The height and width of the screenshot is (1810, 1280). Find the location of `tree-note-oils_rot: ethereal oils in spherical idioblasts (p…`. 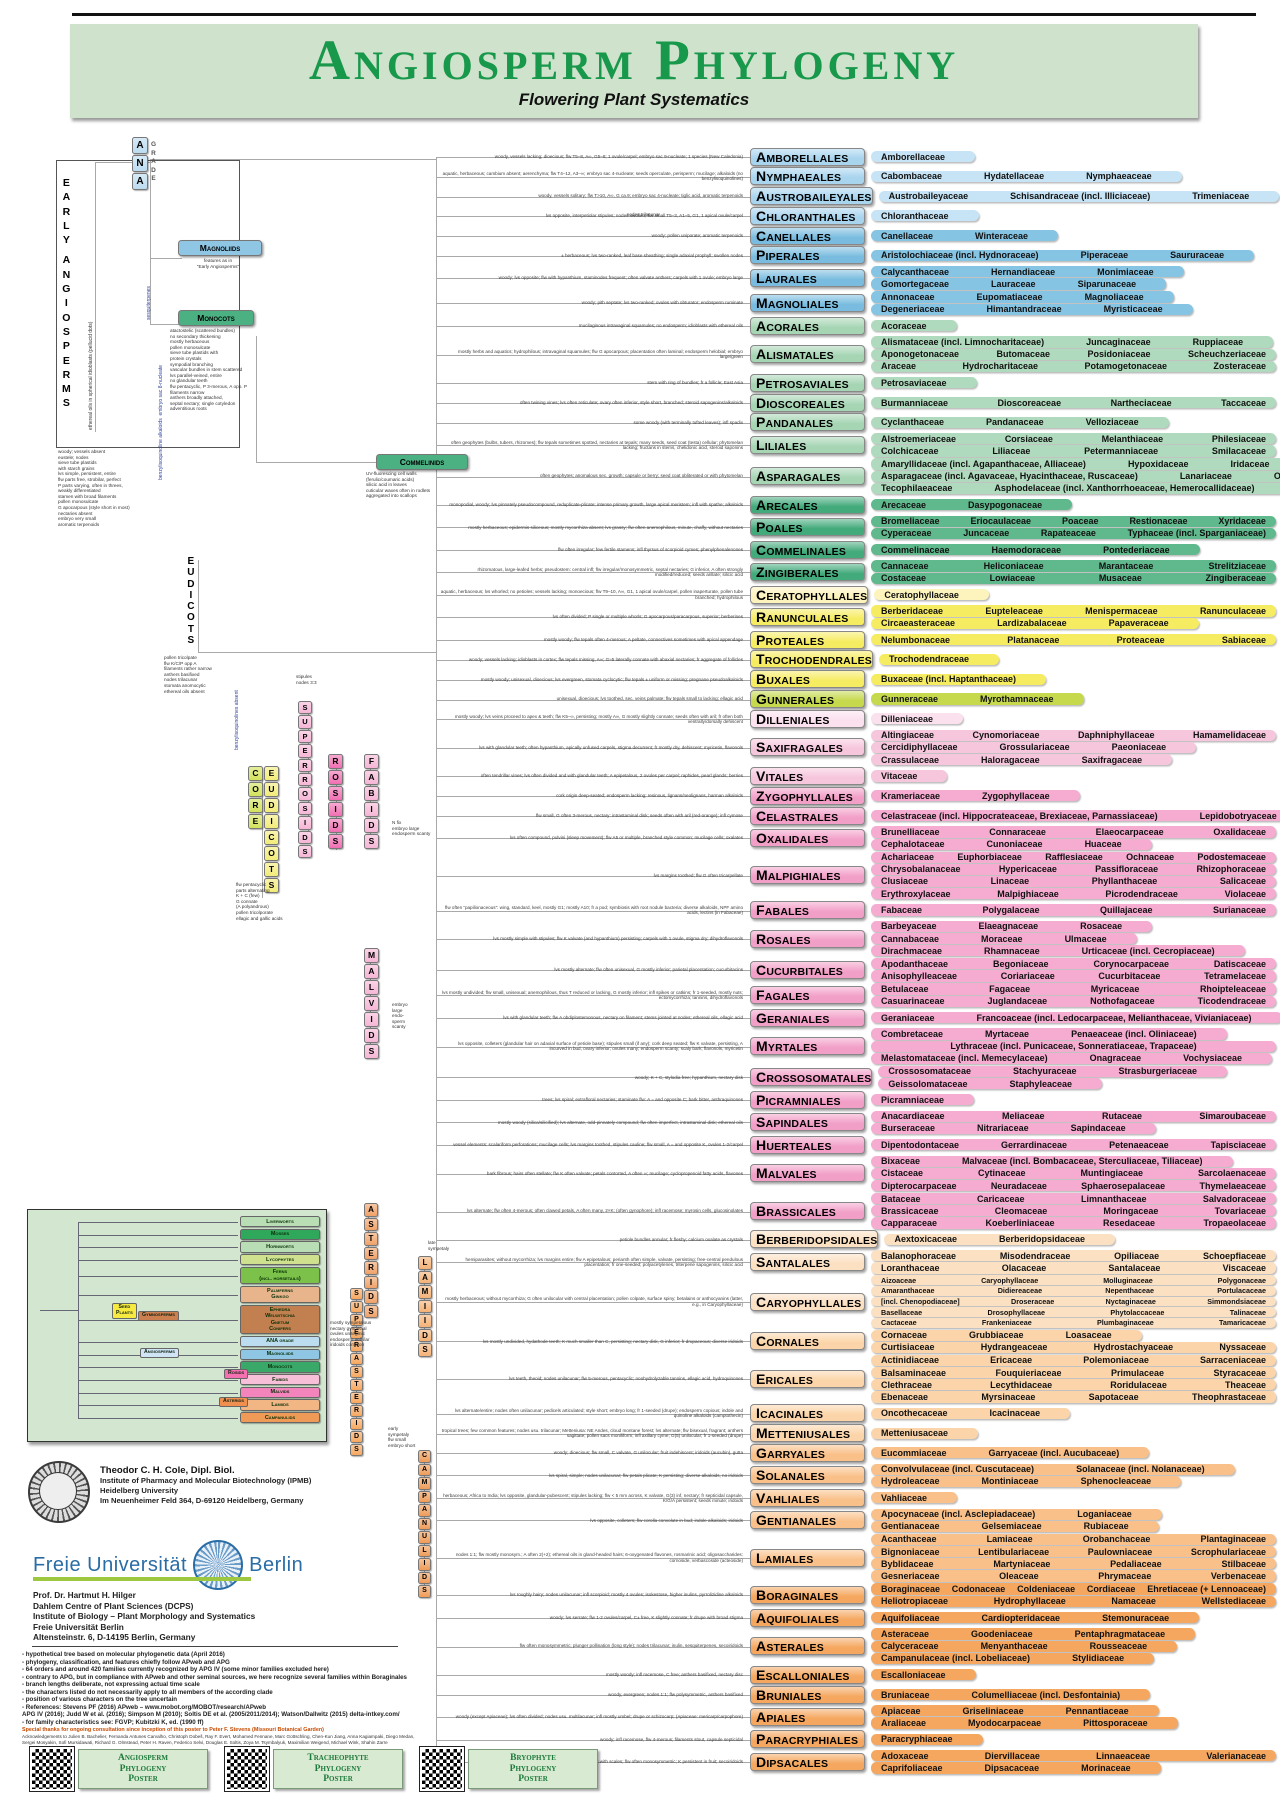

tree-note-oils_rot: ethereal oils in spherical idioblasts (p… is located at coordinates (91, 375).